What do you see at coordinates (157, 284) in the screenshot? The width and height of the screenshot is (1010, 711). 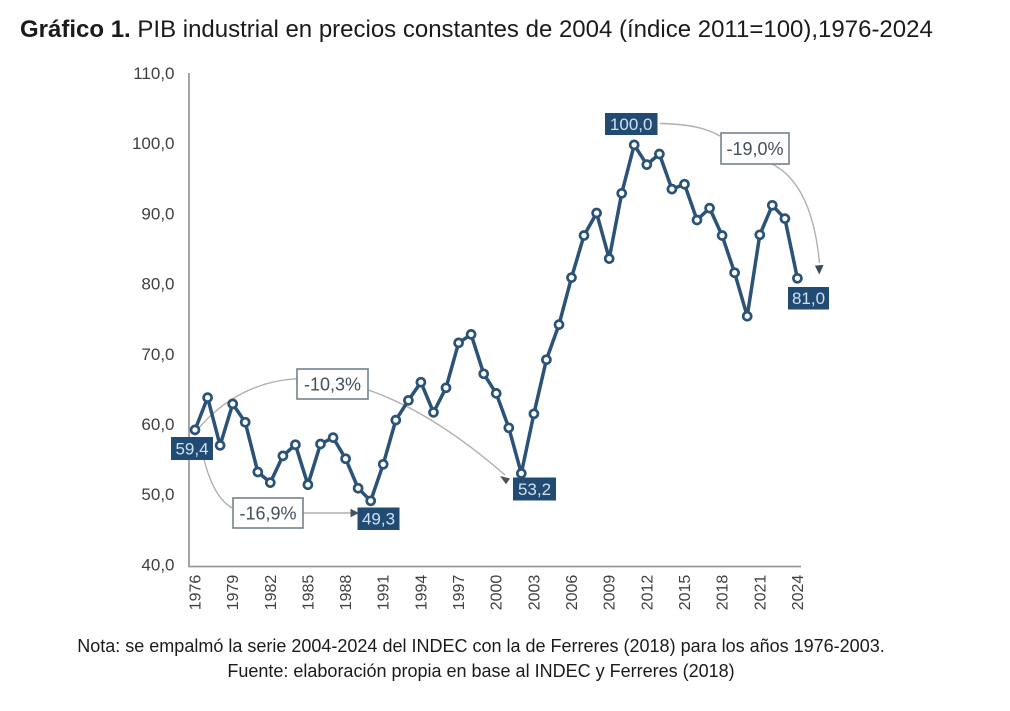 I see `svg-text: 80,0` at bounding box center [157, 284].